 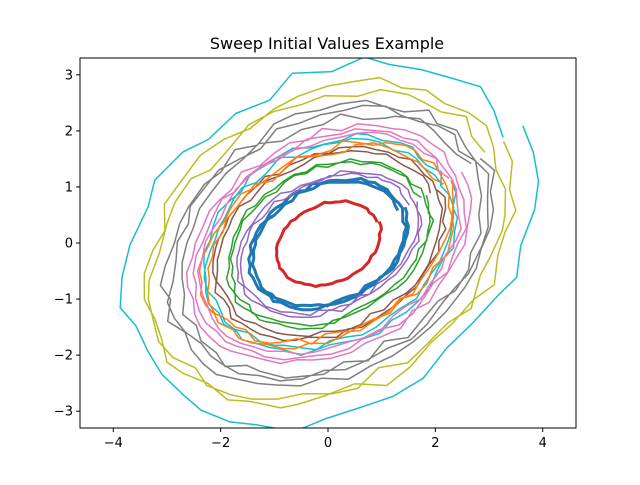 I want to click on y-tick-label: 0, so click(x=69, y=244).